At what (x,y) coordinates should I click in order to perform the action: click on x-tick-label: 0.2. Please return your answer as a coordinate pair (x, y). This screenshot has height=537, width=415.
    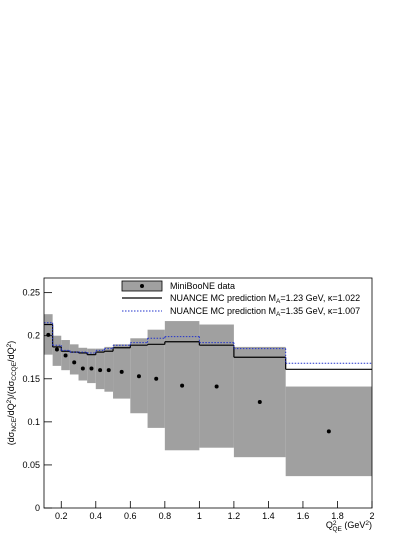
    Looking at the image, I should click on (61, 516).